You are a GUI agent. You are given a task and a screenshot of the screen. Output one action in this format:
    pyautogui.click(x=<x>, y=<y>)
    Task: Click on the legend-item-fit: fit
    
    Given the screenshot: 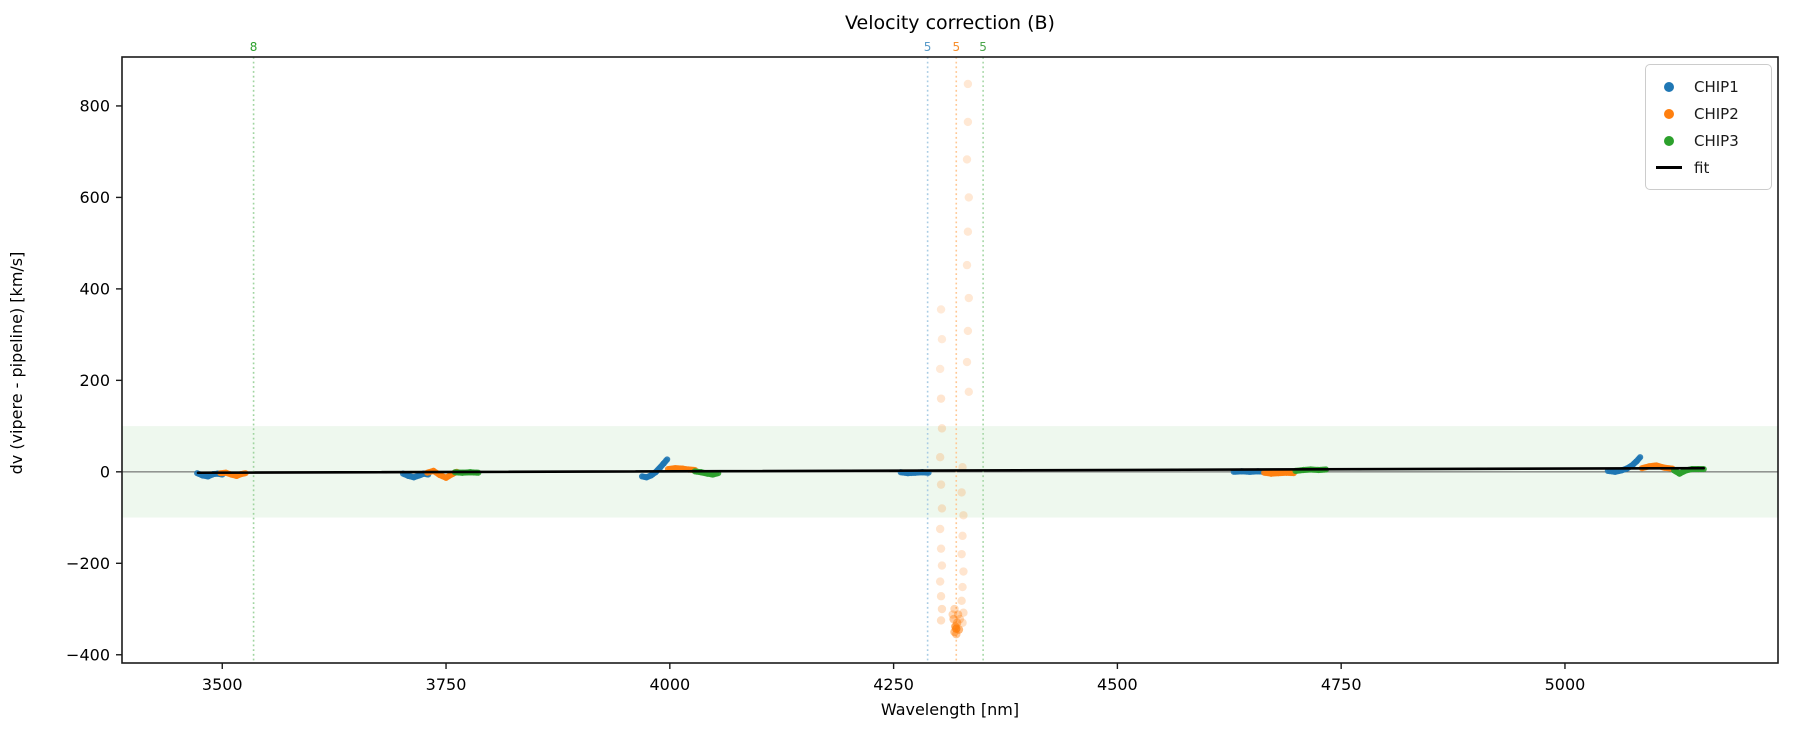 What is the action you would take?
    pyautogui.click(x=1708, y=167)
    